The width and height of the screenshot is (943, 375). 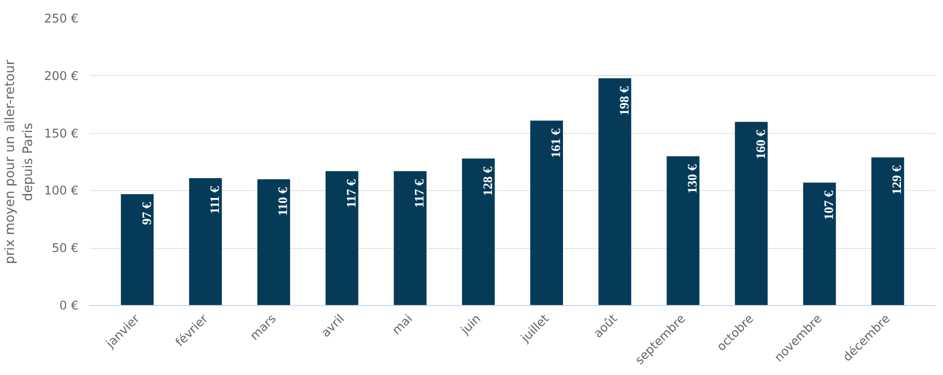 I want to click on data-label: 198 €, so click(x=624, y=101).